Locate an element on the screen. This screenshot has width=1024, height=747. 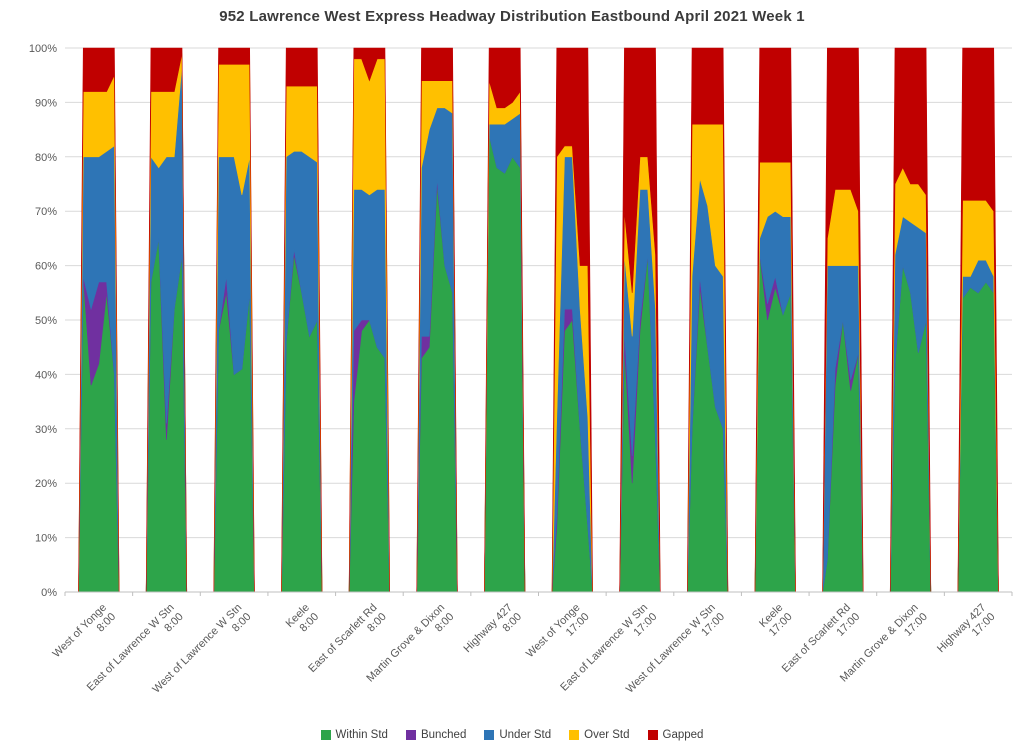
legend-label: Gapped is located at coordinates (683, 735).